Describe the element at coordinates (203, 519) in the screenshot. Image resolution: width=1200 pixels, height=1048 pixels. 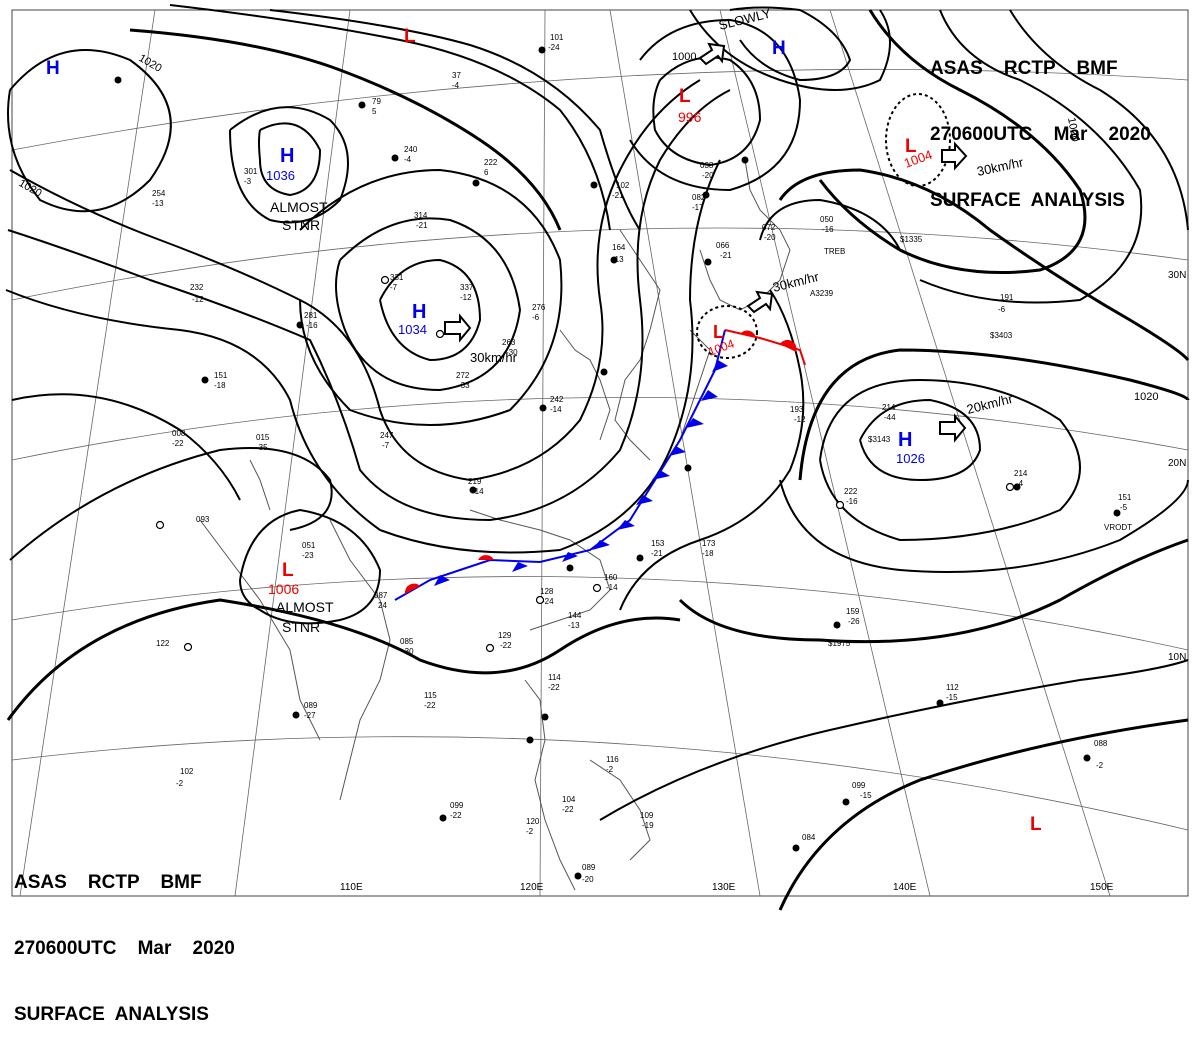
I see `station-plot-value: 093` at that location.